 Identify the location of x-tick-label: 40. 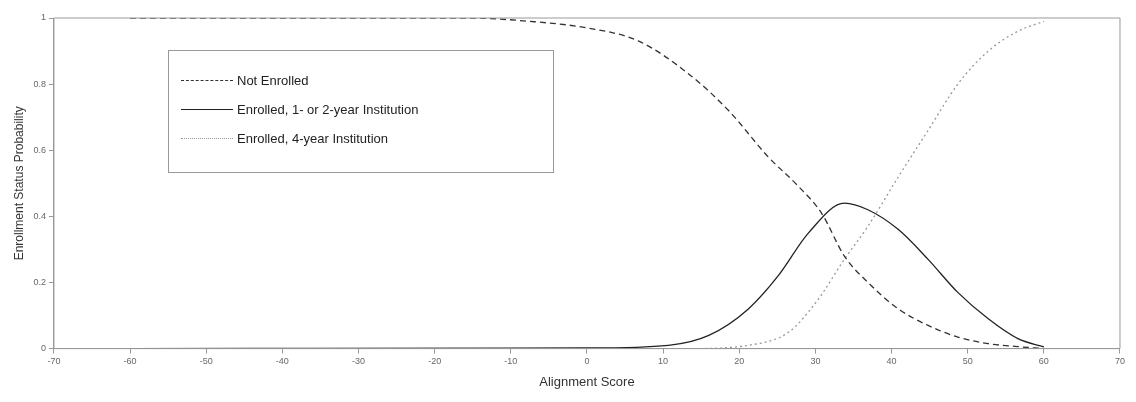
(891, 361).